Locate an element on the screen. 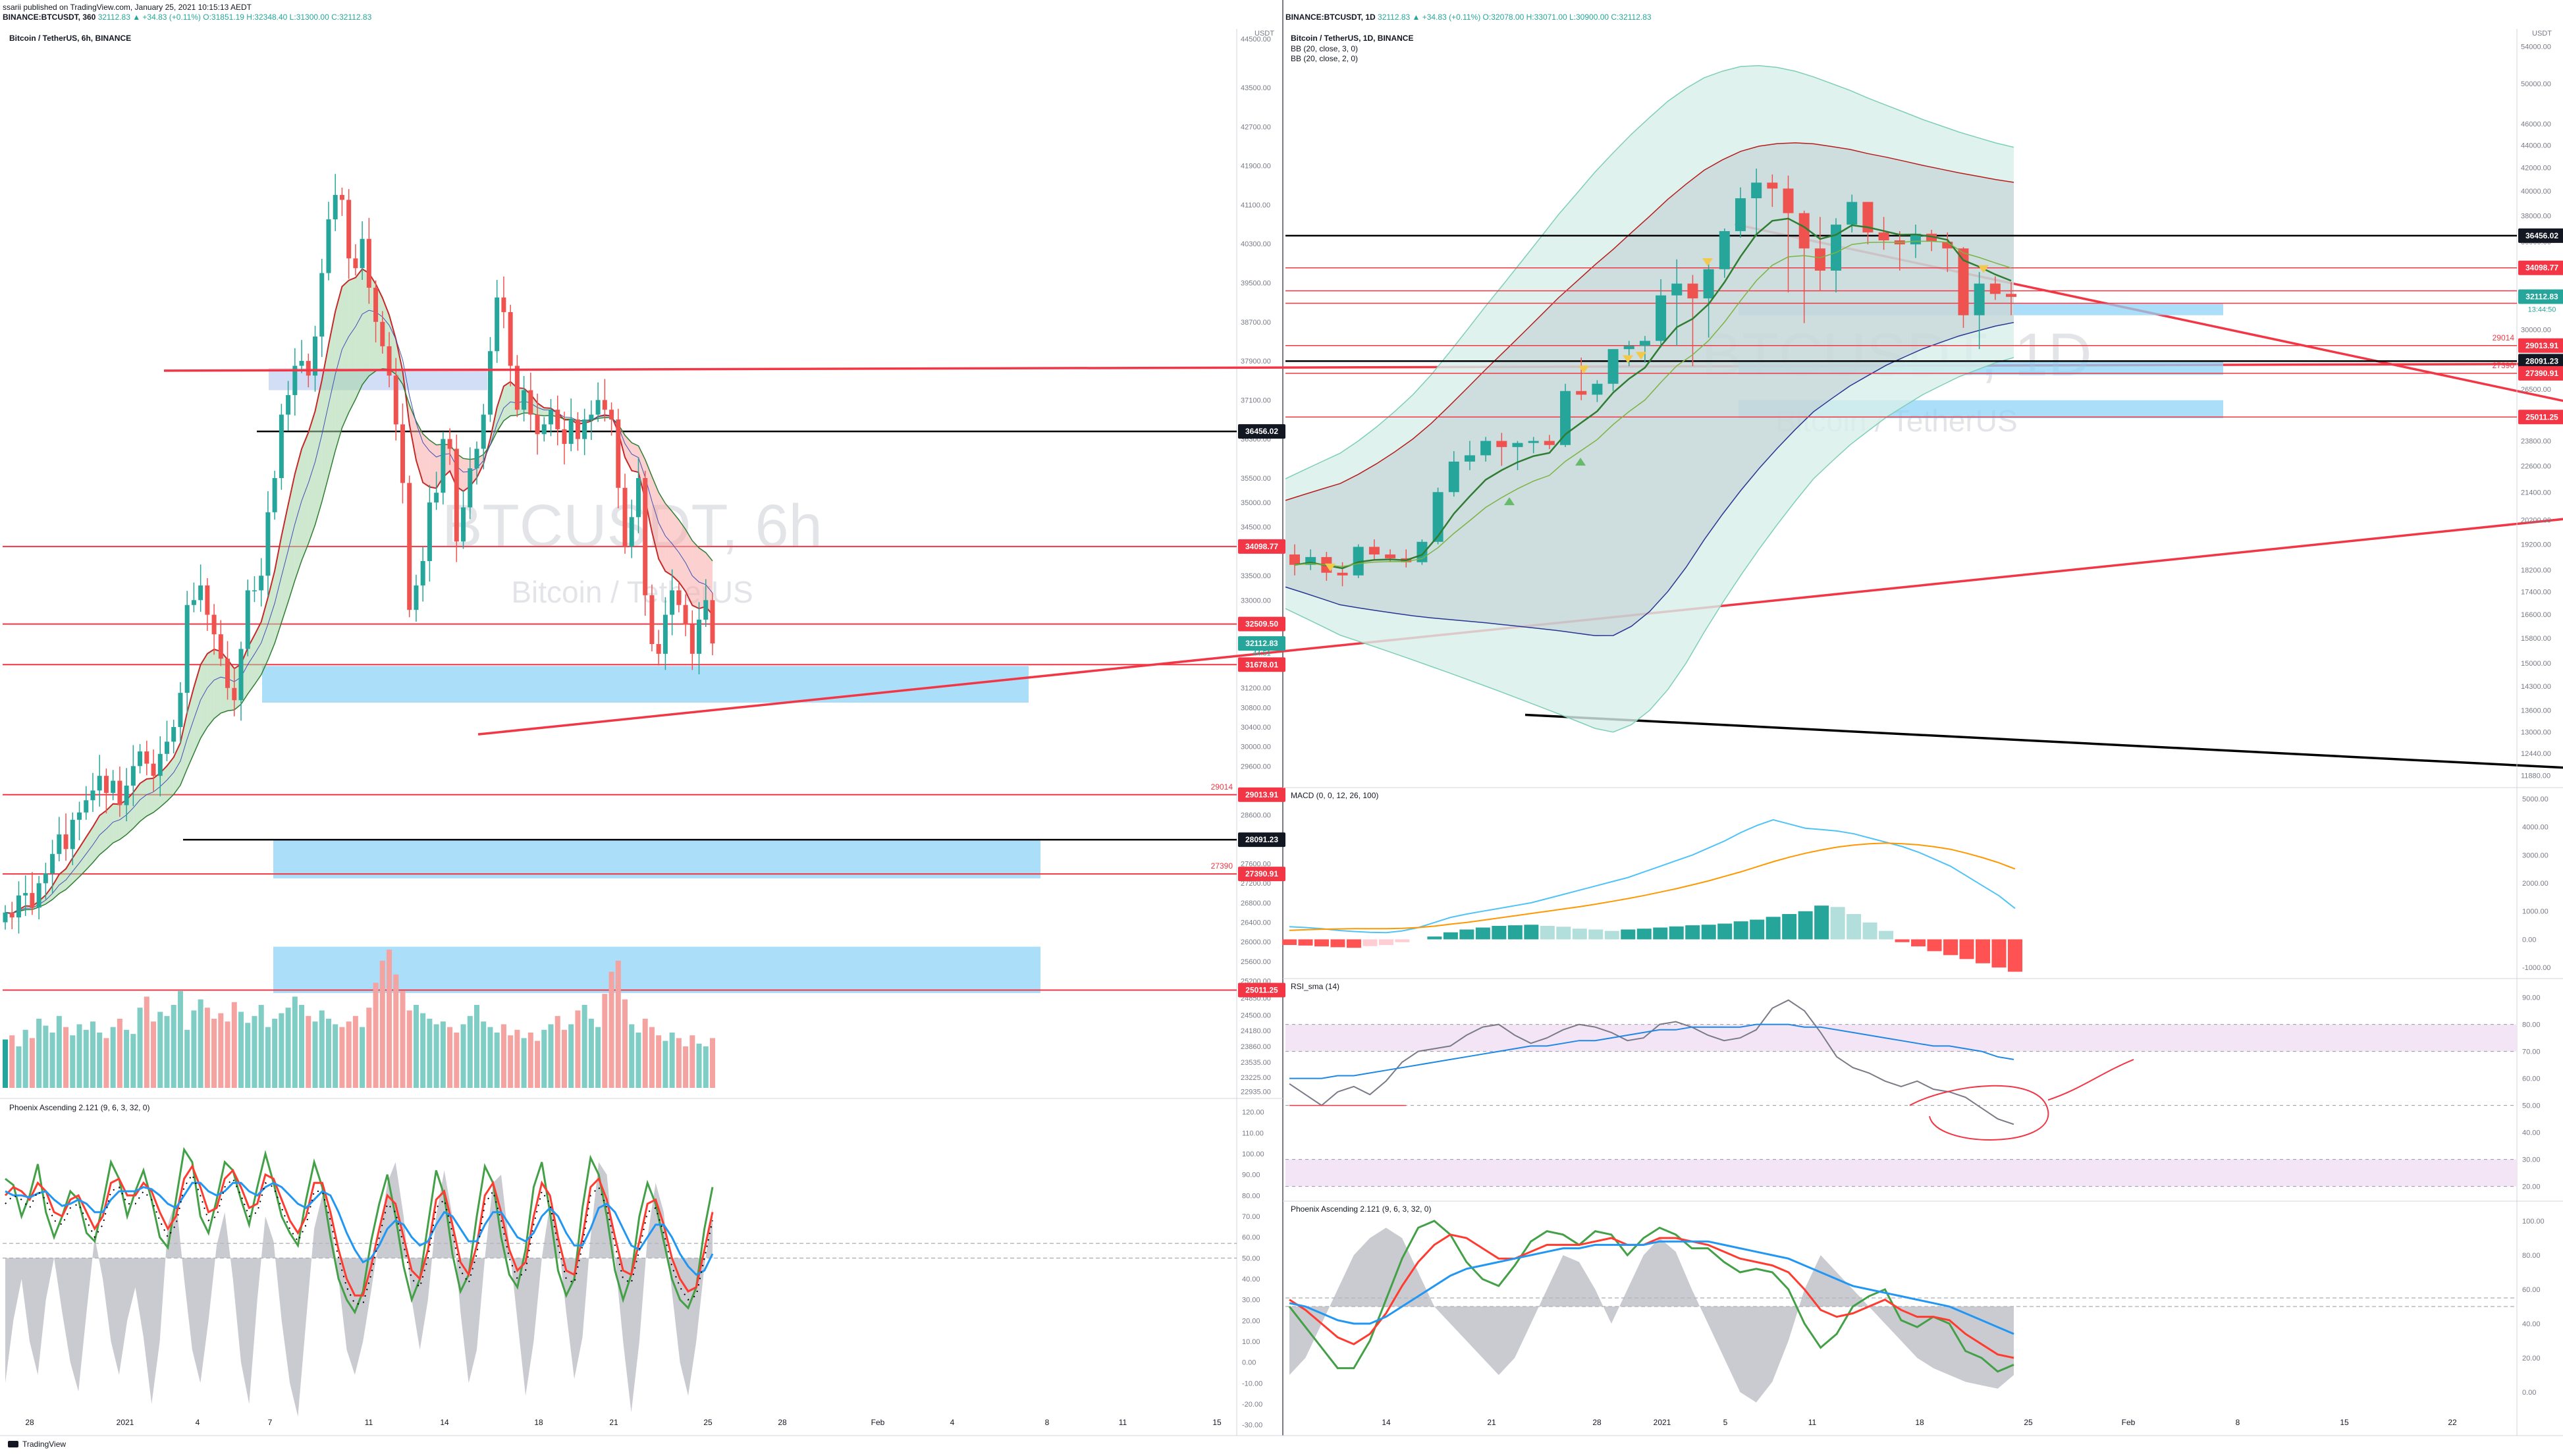 This screenshot has height=1456, width=2563. left-countdown: 44:51 is located at coordinates (1262, 653).